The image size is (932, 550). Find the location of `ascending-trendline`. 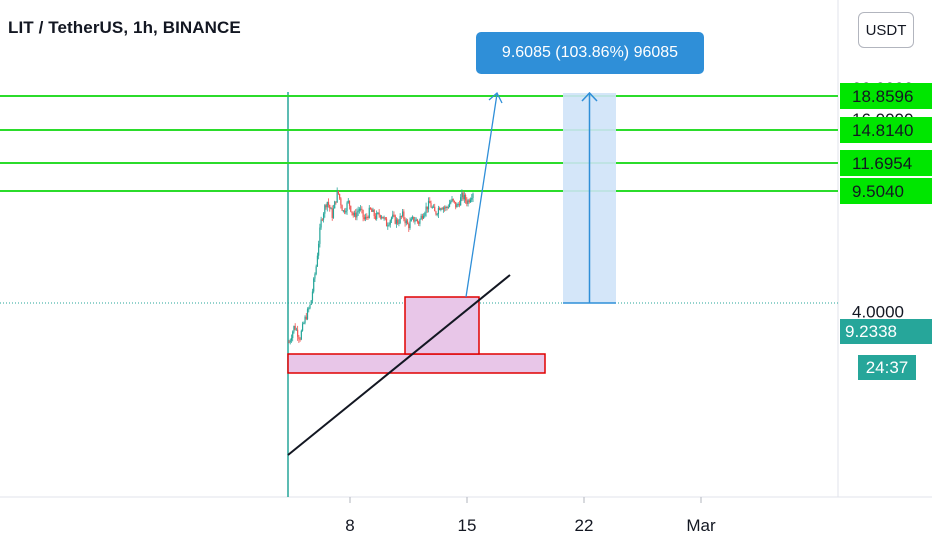

ascending-trendline is located at coordinates (399, 365).